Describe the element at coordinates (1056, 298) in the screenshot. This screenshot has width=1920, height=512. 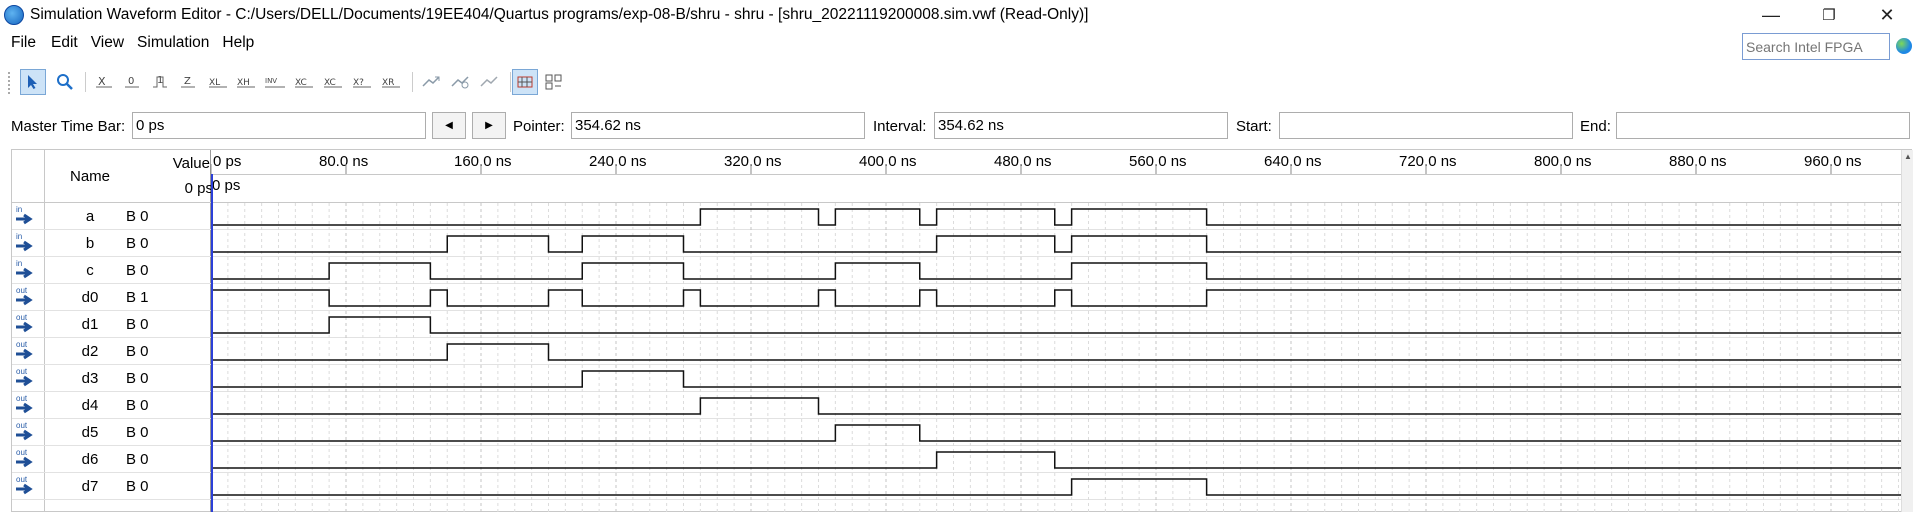
I see `waveform-d0` at that location.